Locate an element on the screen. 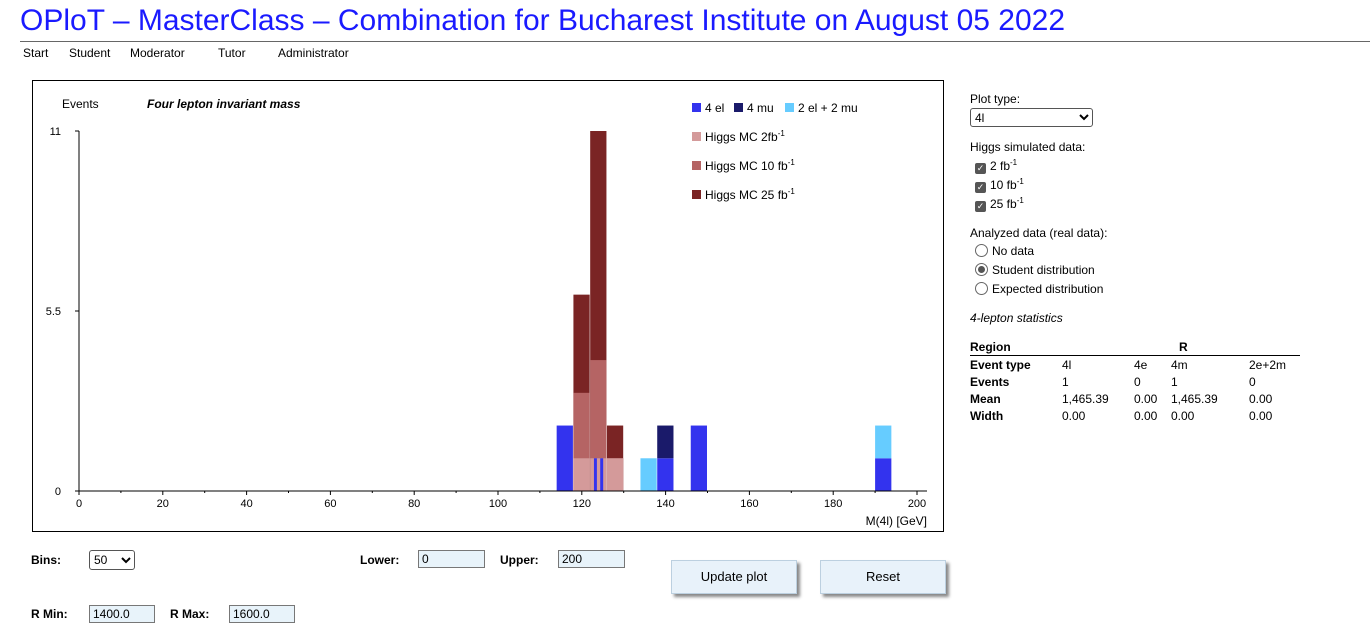 This screenshot has height=637, width=1370. lower-label: Lower: is located at coordinates (380, 560).